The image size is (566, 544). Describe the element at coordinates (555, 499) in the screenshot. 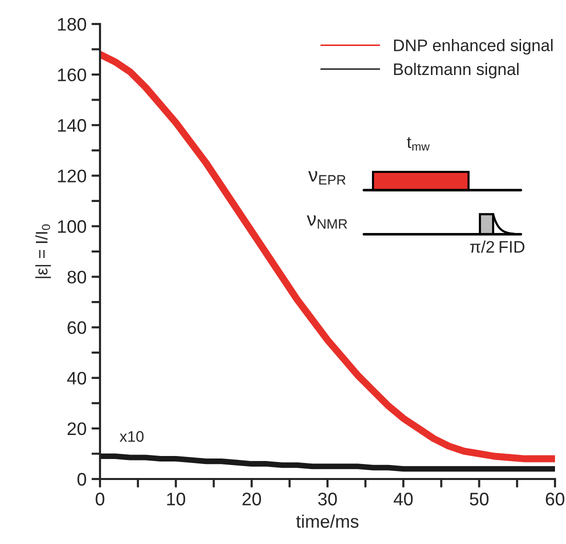

I see `x-tick-label: 60` at that location.